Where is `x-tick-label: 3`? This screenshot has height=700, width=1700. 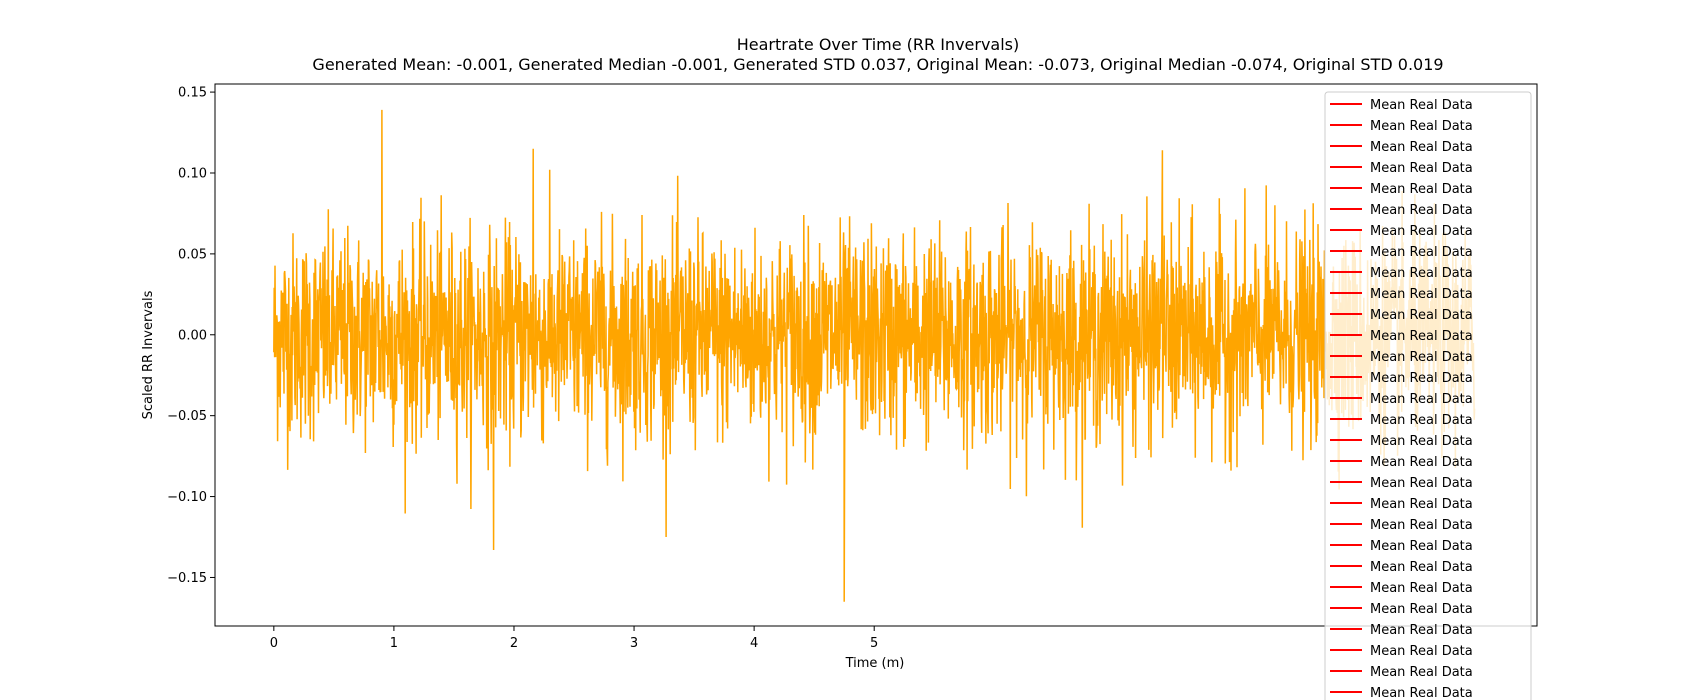
x-tick-label: 3 is located at coordinates (634, 643).